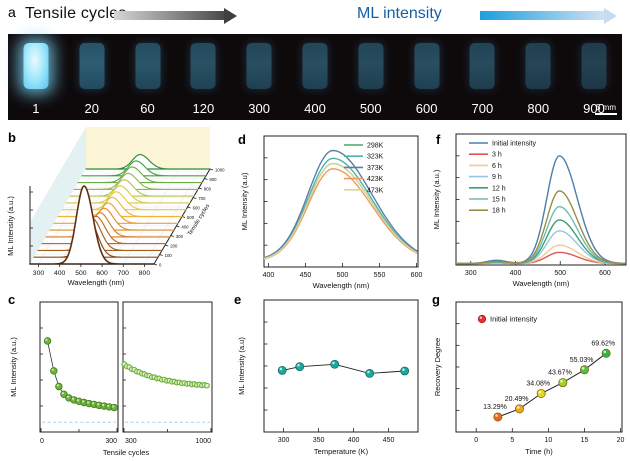 The image size is (630, 461). What do you see at coordinates (259, 108) in the screenshot?
I see `cycle-count-label: 300` at bounding box center [259, 108].